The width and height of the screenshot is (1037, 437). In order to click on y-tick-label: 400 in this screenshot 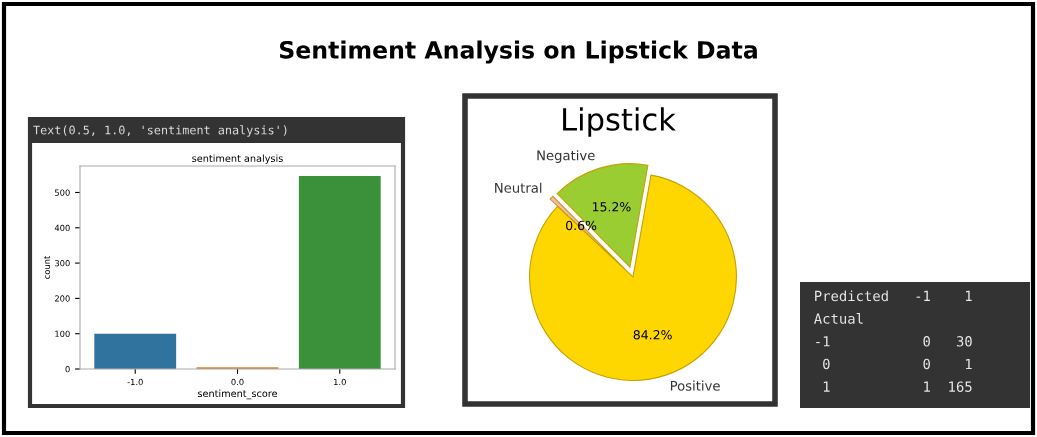, I will do `click(62, 228)`.